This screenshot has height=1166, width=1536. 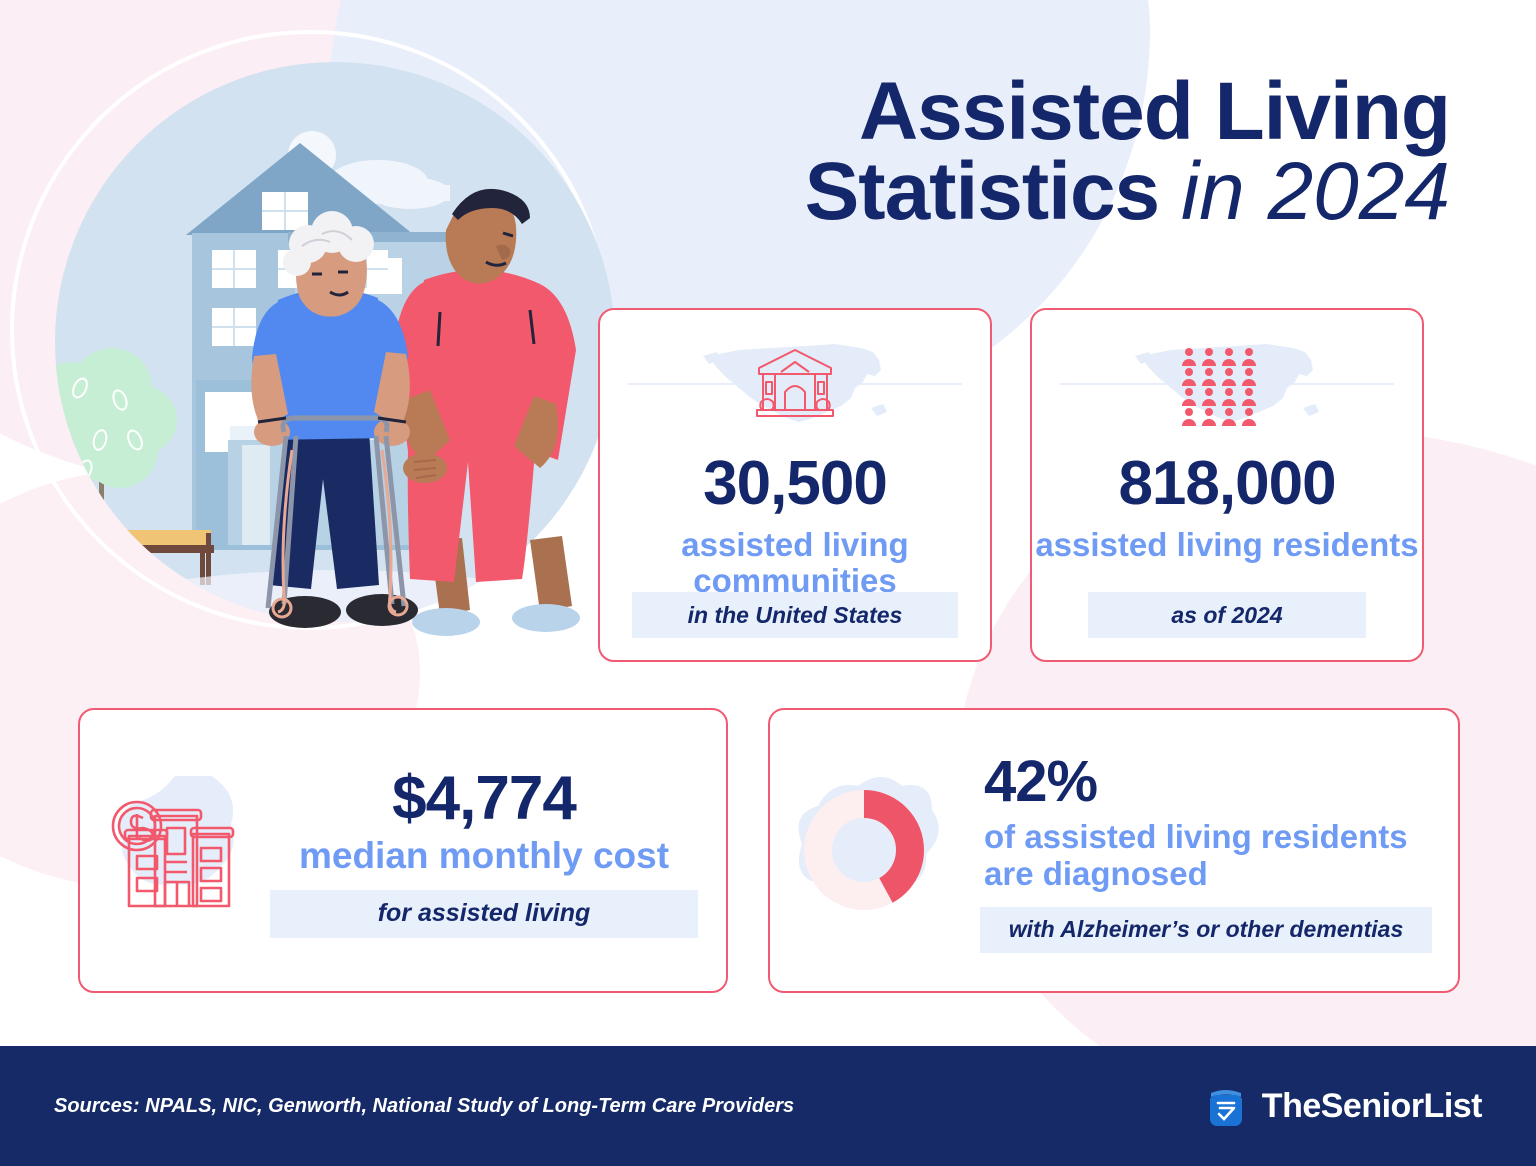 What do you see at coordinates (1041, 782) in the screenshot?
I see `dementia-value: 42%` at bounding box center [1041, 782].